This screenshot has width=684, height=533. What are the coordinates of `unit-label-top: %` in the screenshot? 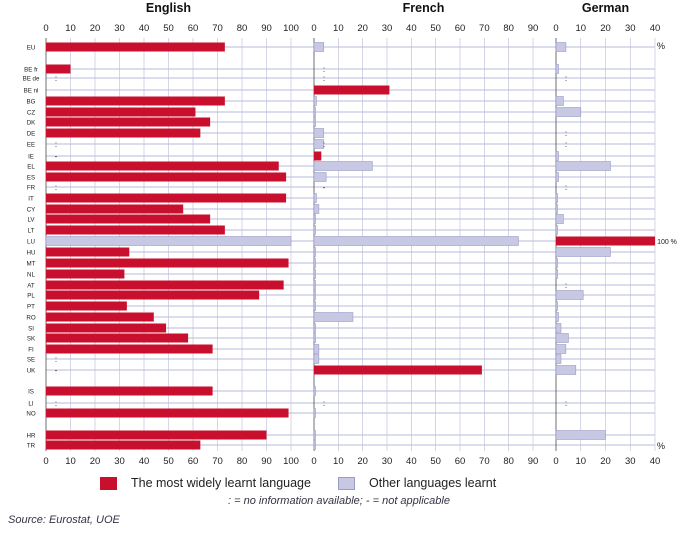 It's located at (661, 46).